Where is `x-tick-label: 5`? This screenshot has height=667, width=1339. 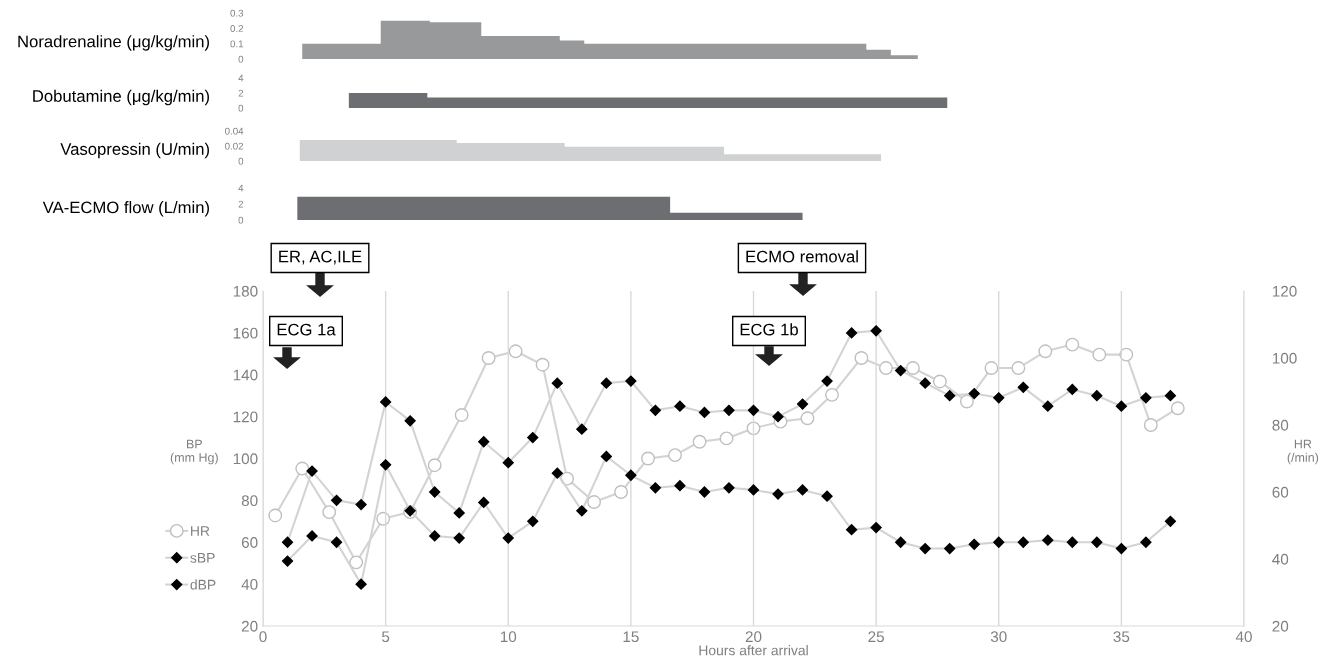
x-tick-label: 5 is located at coordinates (385, 637).